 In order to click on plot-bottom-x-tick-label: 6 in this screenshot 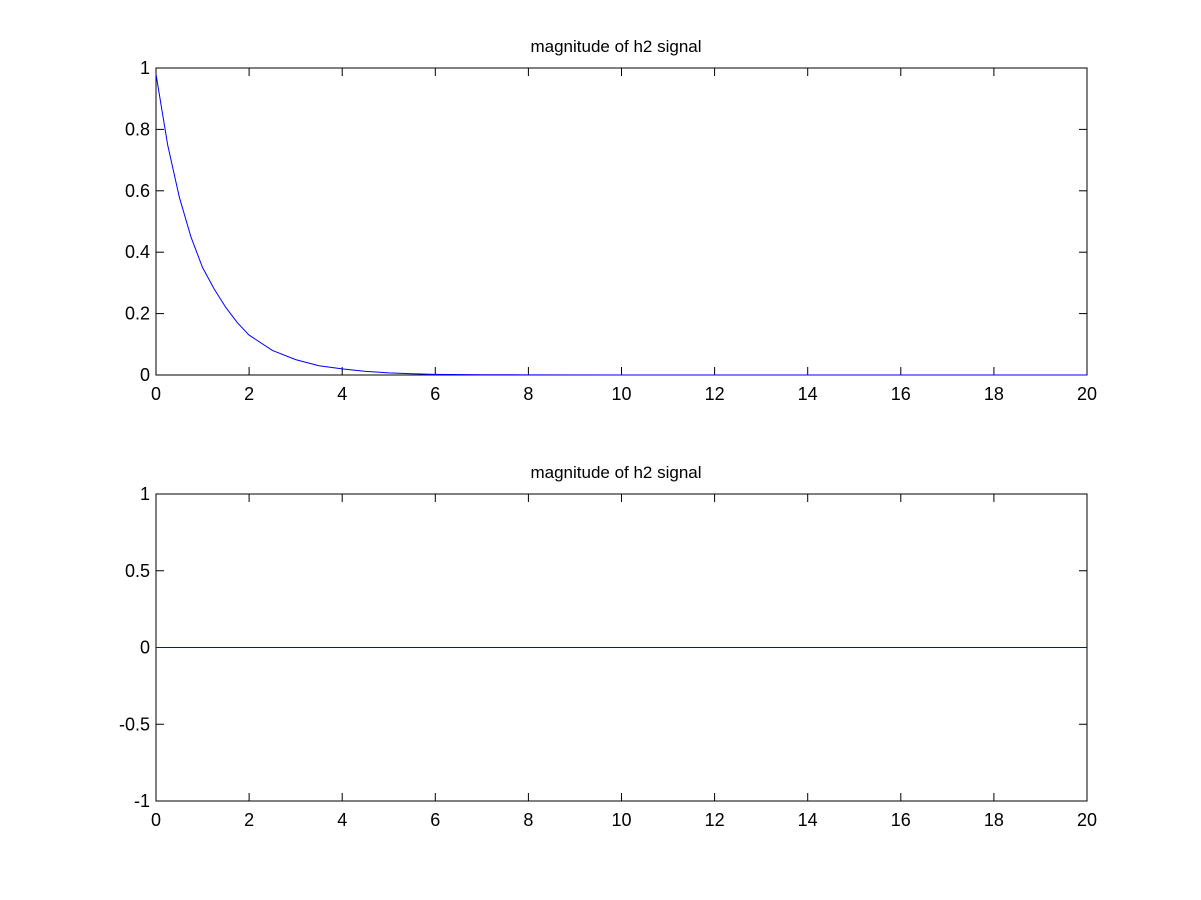, I will do `click(435, 820)`.